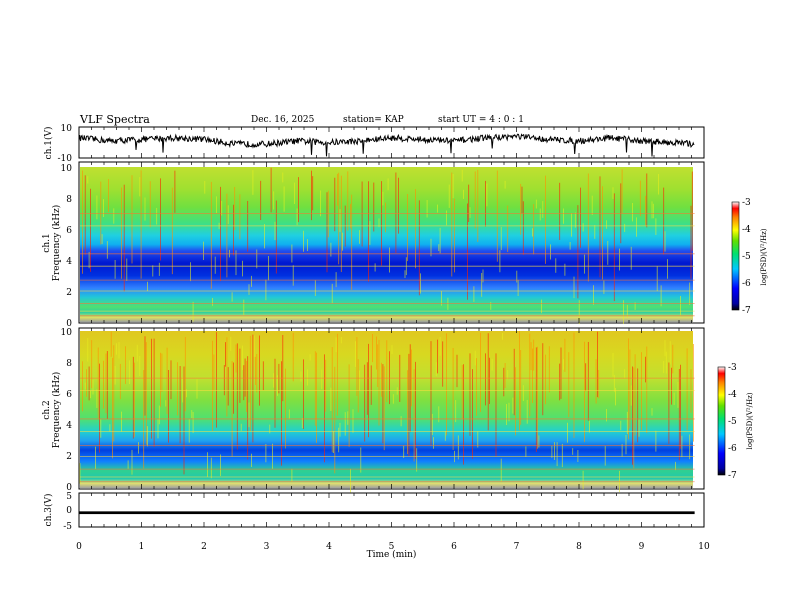  What do you see at coordinates (283, 120) in the screenshot?
I see `date-label: Dec. 16, 2025` at bounding box center [283, 120].